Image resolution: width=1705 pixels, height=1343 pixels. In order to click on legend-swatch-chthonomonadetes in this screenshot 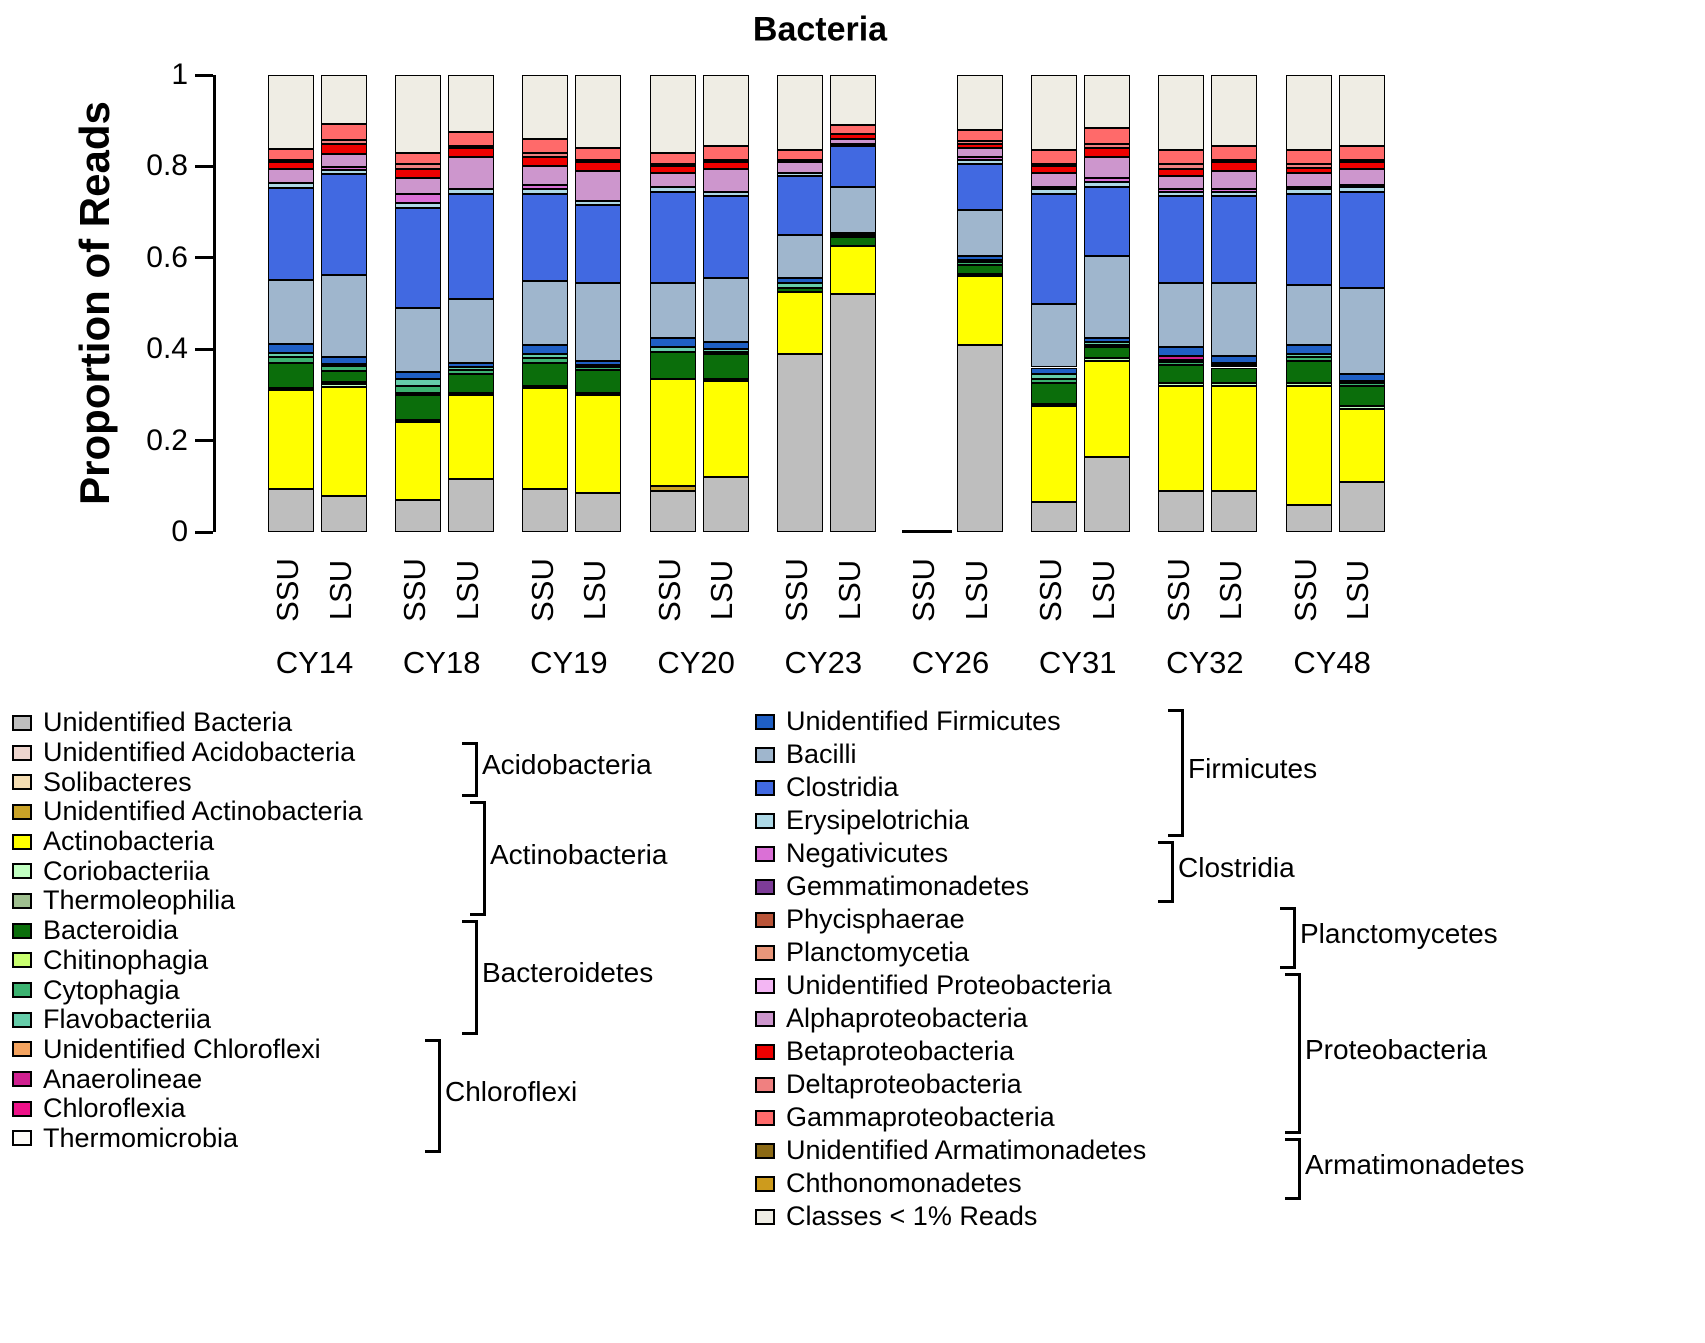, I will do `click(765, 1183)`.